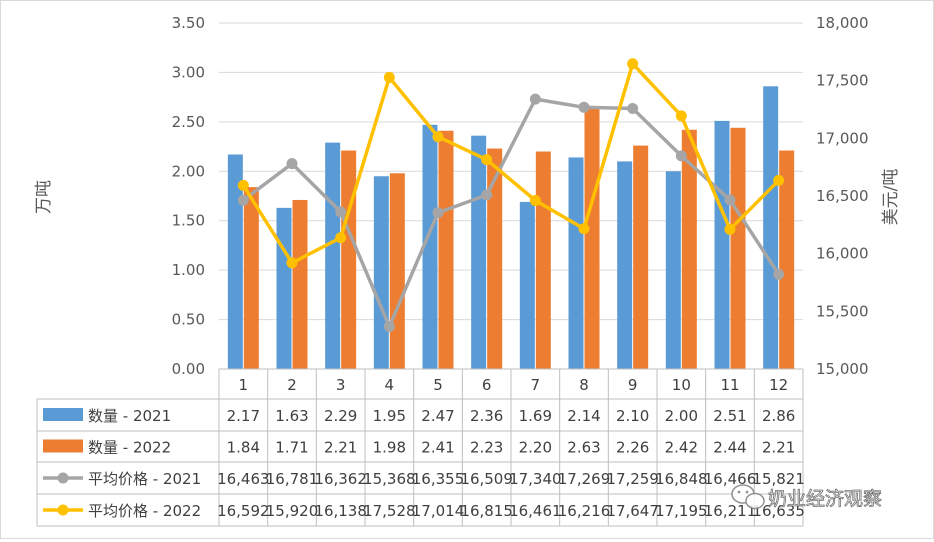 The height and width of the screenshot is (542, 934). I want to click on data-table-value: 17,195, so click(681, 511).